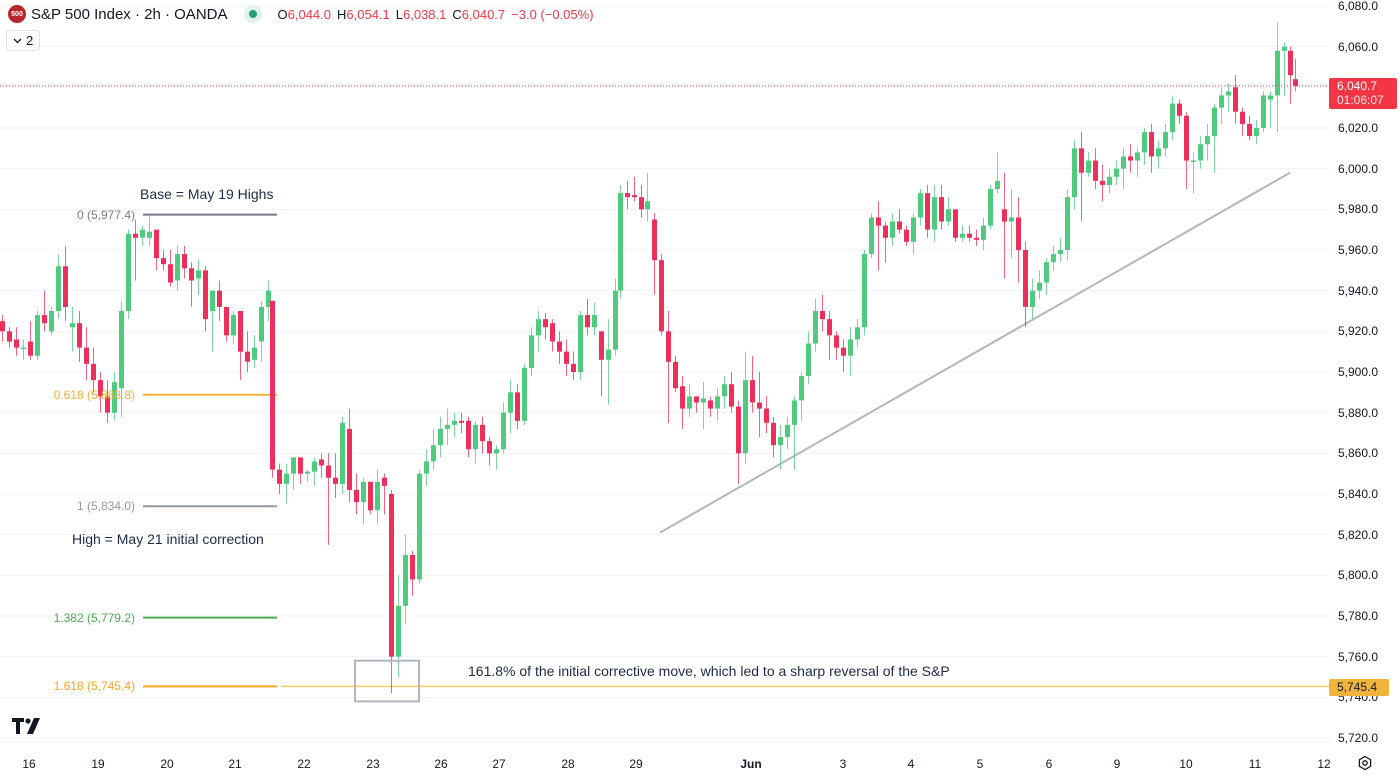 Image resolution: width=1400 pixels, height=776 pixels. I want to click on base-note: Base = May 19 Highs, so click(207, 194).